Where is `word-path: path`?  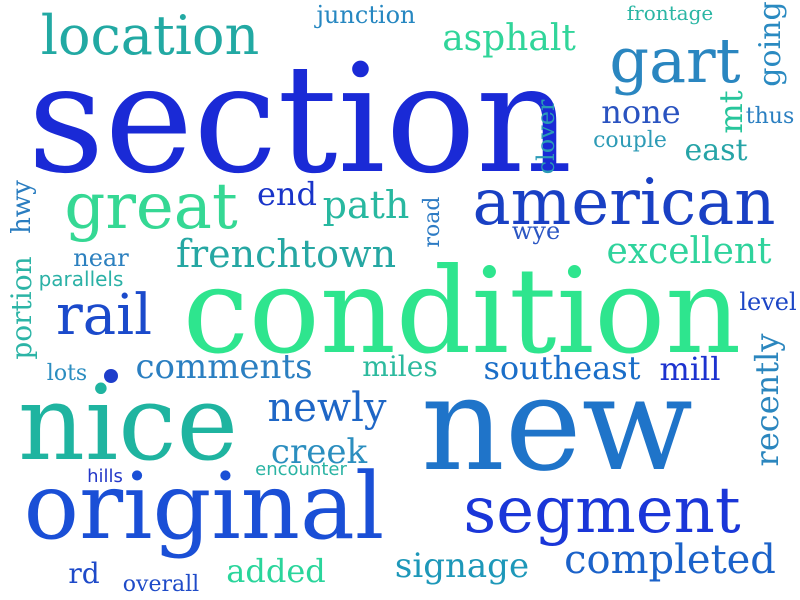
word-path: path is located at coordinates (366, 205).